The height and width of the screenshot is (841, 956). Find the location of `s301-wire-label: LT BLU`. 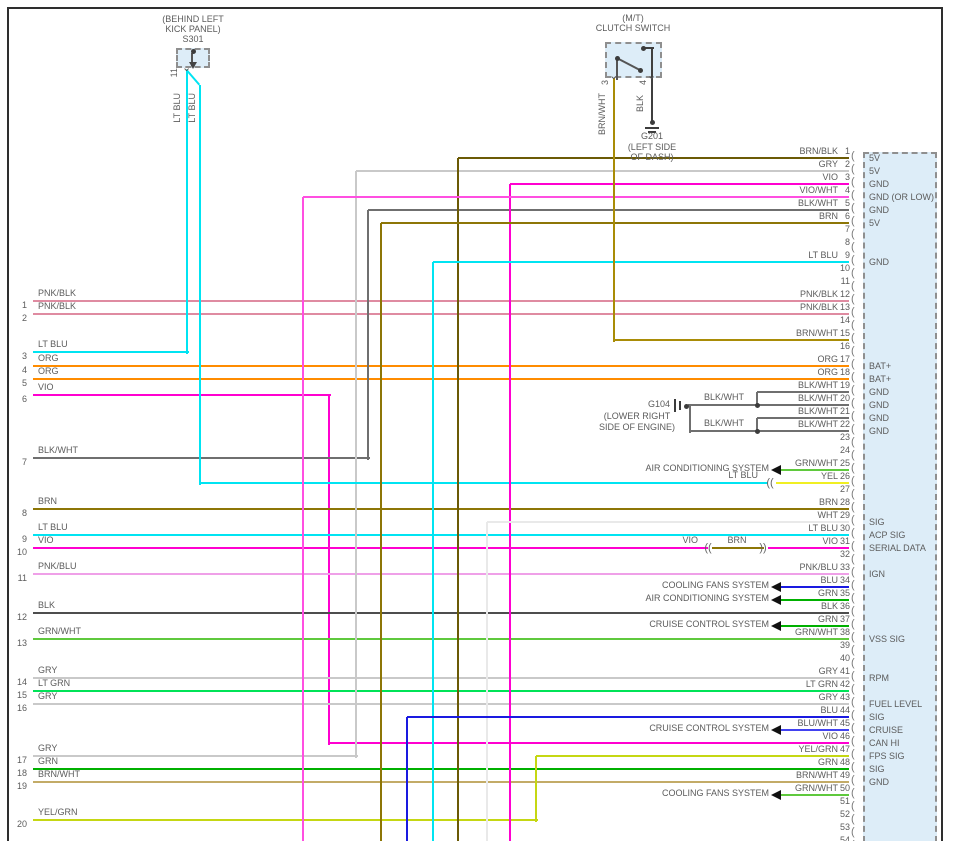

s301-wire-label: LT BLU is located at coordinates (177, 108).